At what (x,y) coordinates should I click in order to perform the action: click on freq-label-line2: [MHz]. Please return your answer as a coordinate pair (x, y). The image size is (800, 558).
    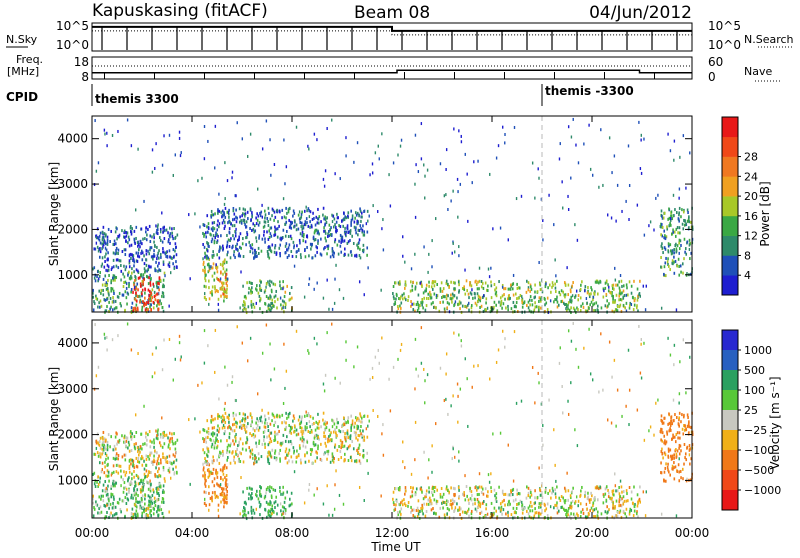
    Looking at the image, I should click on (23, 71).